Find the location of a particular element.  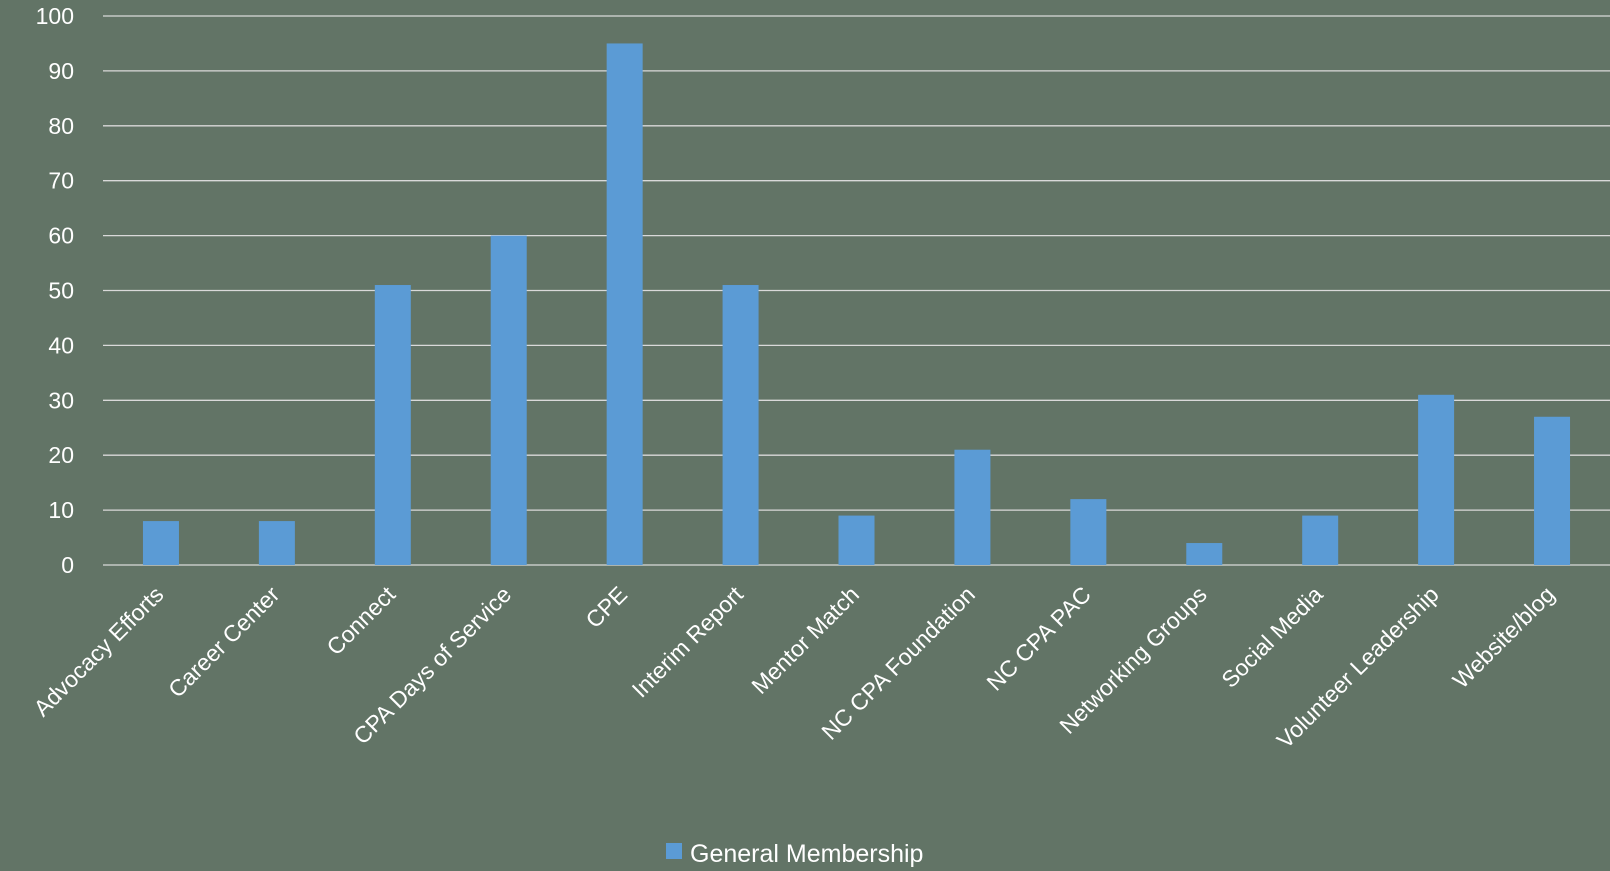

x-category-label: NC CPA PAC is located at coordinates (1038, 638).